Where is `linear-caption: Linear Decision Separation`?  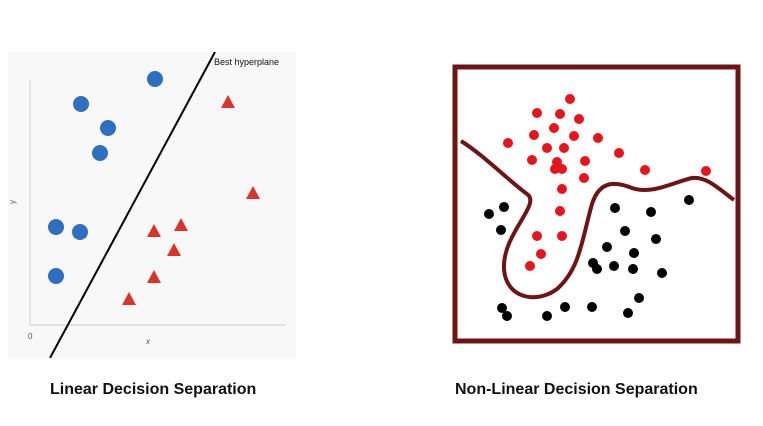 linear-caption: Linear Decision Separation is located at coordinates (153, 389).